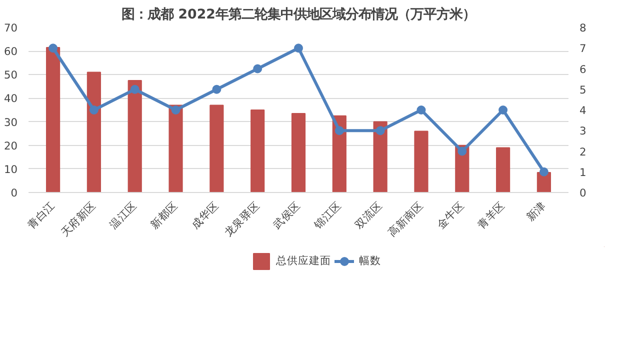 This screenshot has width=625, height=341. I want to click on x-tick-label: 锦江区, so click(327, 215).